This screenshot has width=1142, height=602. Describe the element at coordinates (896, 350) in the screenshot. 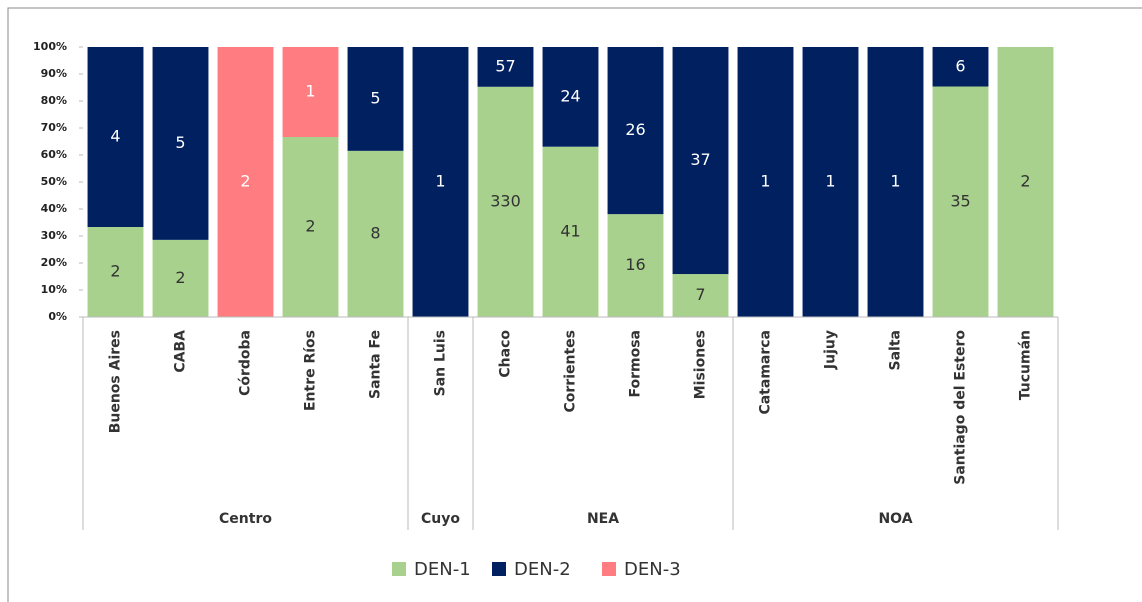

I see `x-tick-label: Salta` at that location.